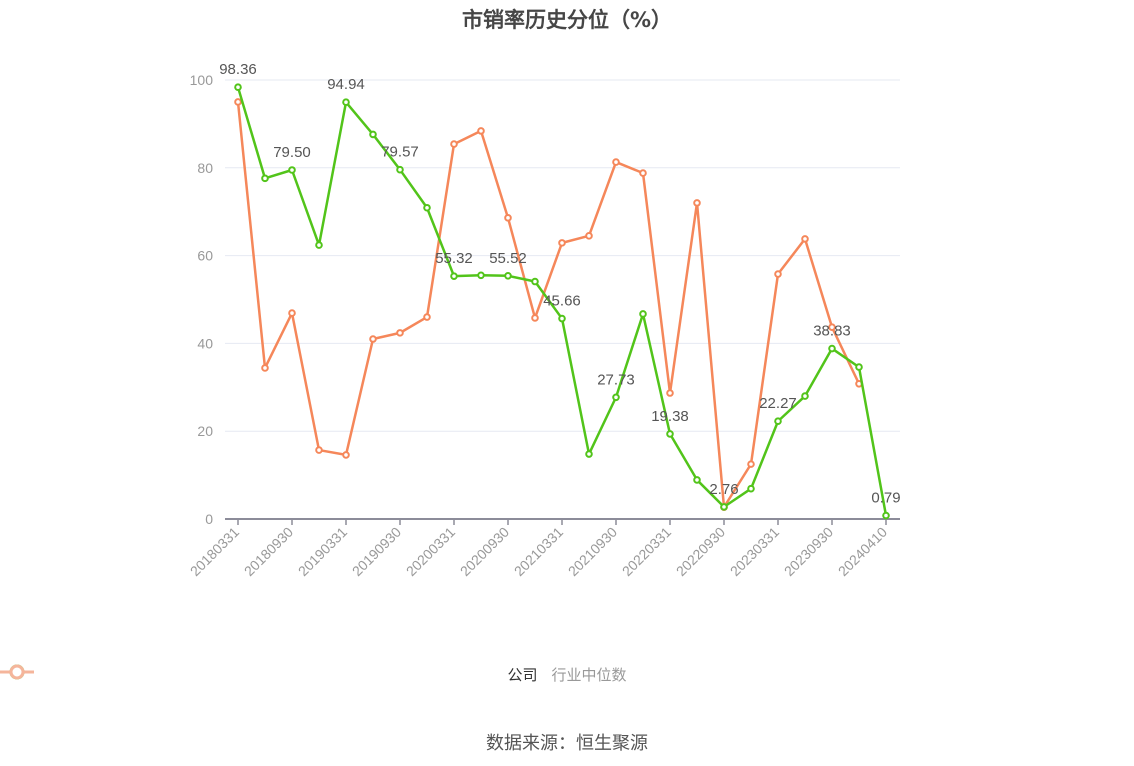 The image size is (1134, 766). Describe the element at coordinates (346, 84) in the screenshot. I see `data-label: 94.94` at that location.